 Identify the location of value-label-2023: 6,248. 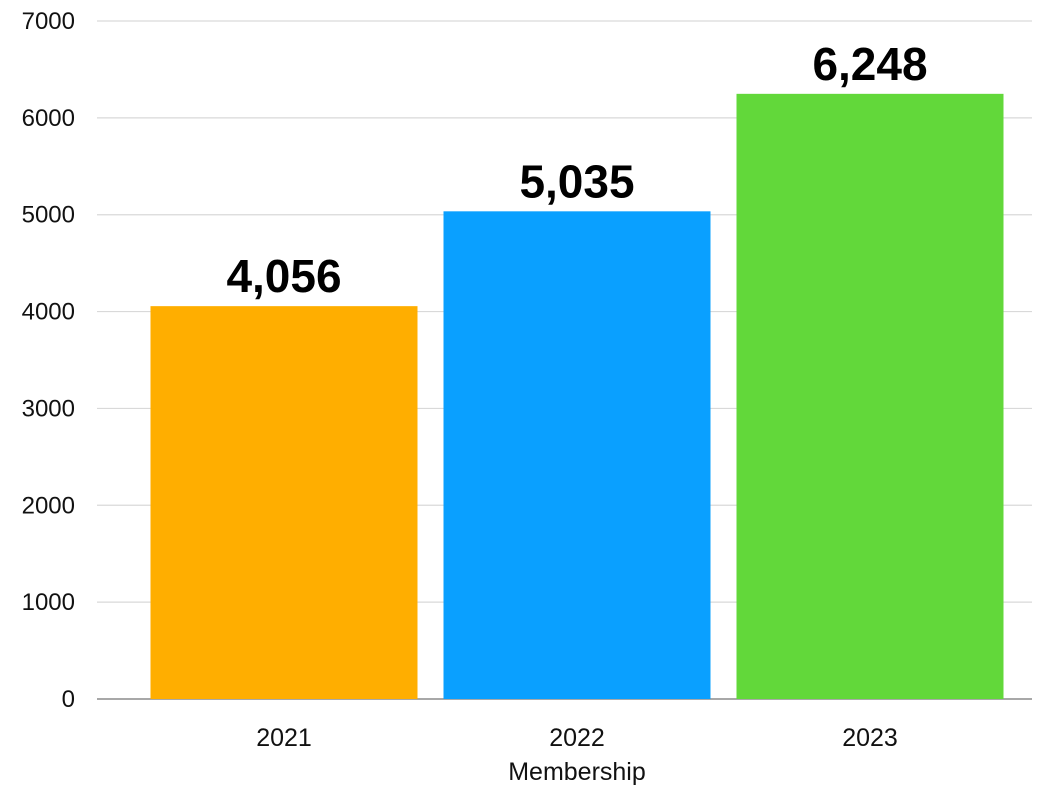
(869, 64).